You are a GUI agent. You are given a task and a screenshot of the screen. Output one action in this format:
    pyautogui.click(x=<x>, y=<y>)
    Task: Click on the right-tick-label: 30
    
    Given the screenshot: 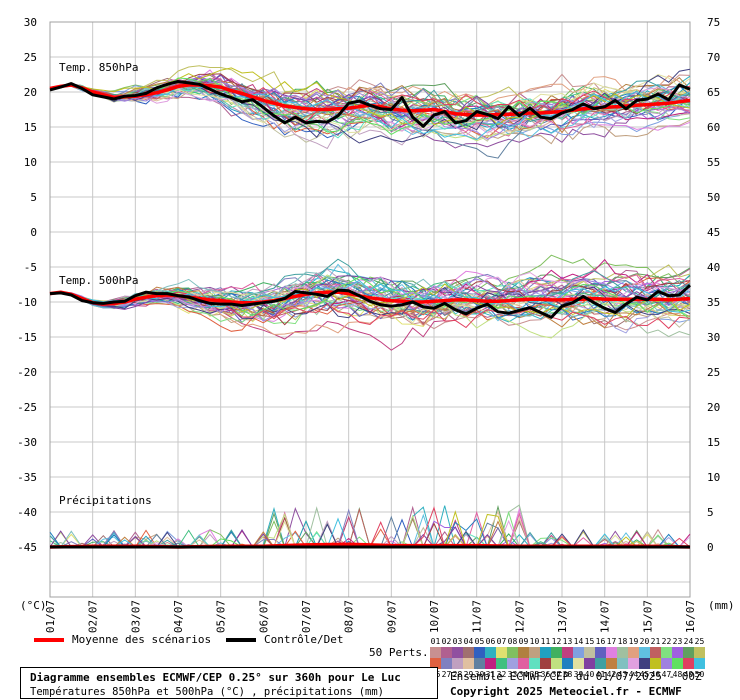 What is the action you would take?
    pyautogui.click(x=713, y=337)
    